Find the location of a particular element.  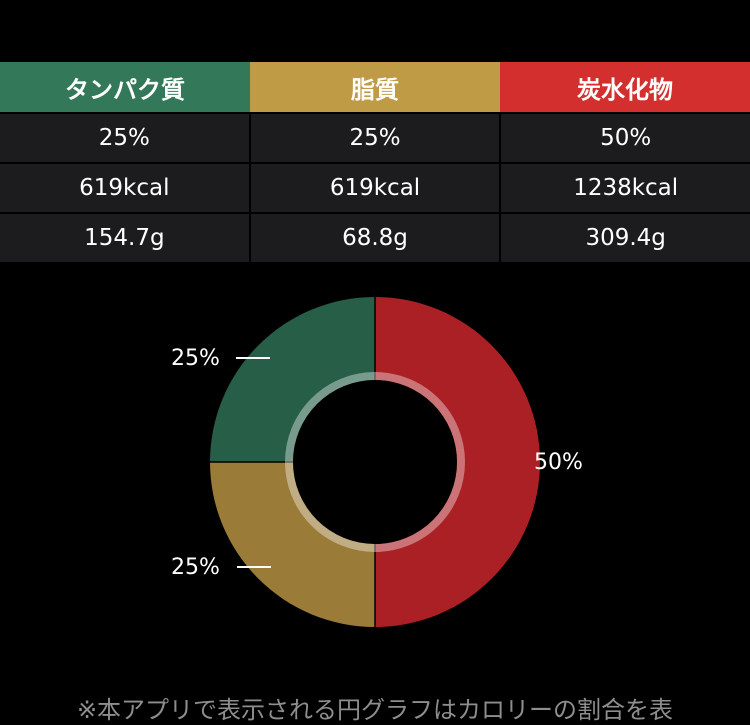

carbs-kcal: 1238kcal is located at coordinates (625, 187).